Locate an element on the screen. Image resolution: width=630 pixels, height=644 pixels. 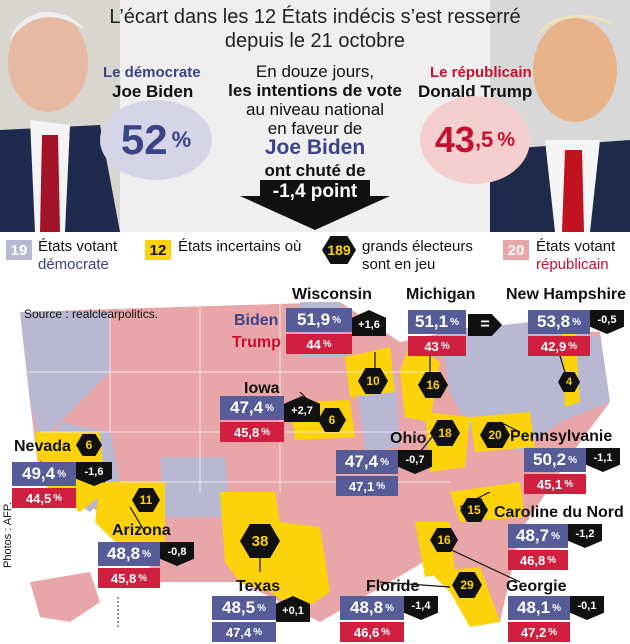
georgie-trump: 47,2% is located at coordinates (539, 632).